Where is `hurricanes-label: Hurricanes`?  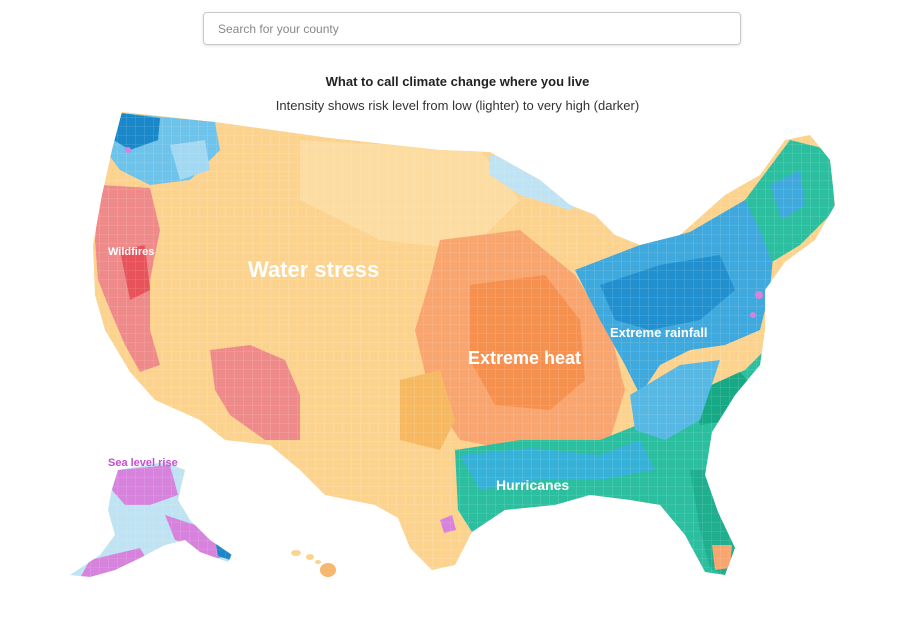 hurricanes-label: Hurricanes is located at coordinates (532, 485).